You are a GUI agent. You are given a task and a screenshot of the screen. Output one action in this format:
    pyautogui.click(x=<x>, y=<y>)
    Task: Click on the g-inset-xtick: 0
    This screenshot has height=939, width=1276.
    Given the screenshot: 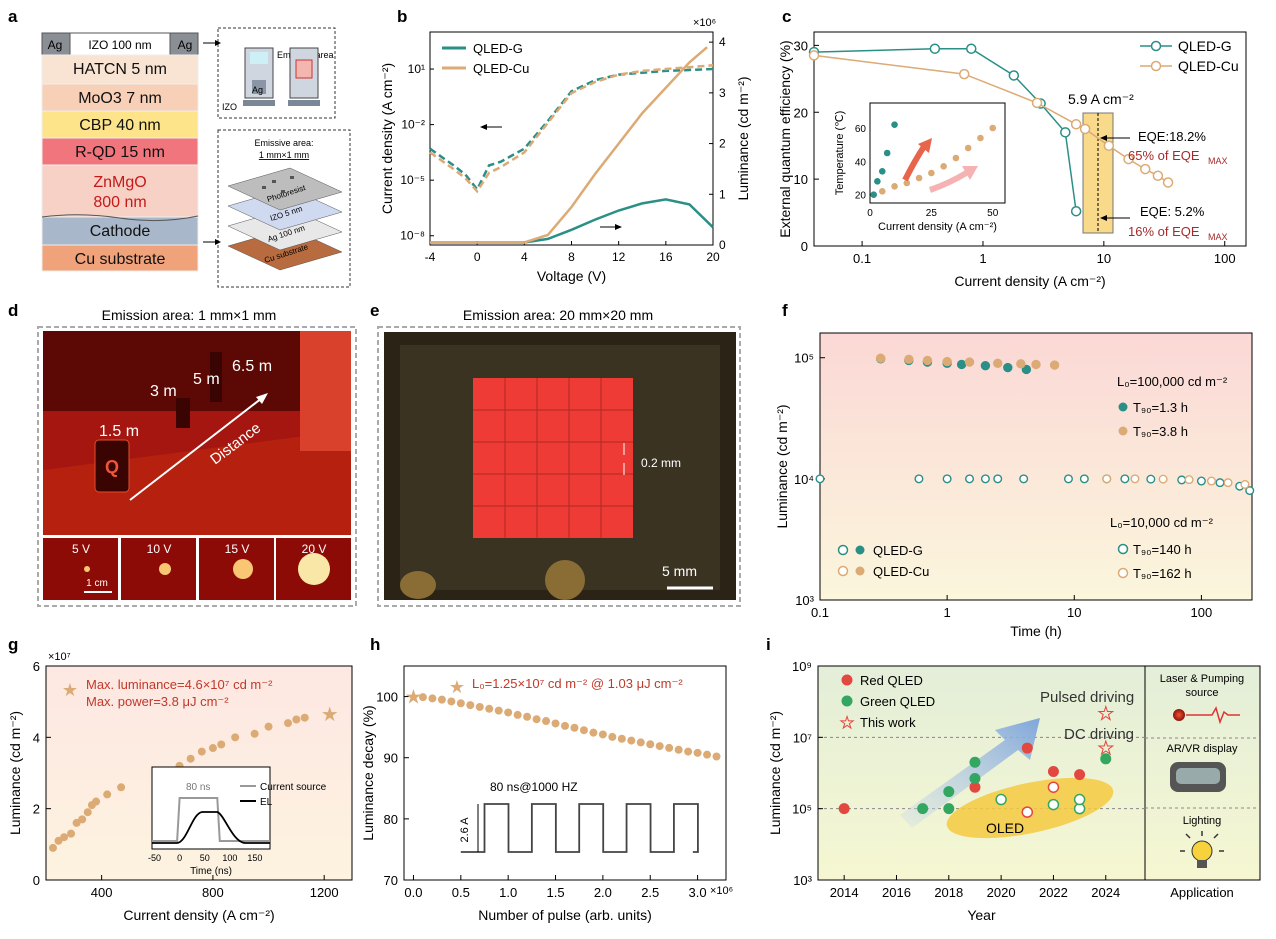 What is the action you would take?
    pyautogui.click(x=179, y=858)
    